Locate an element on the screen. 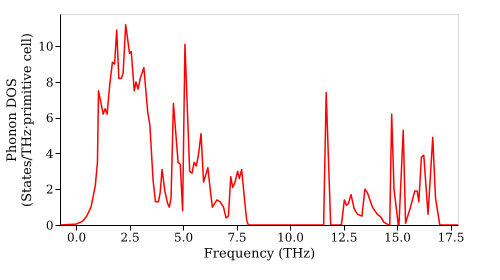 The height and width of the screenshot is (280, 500). x-tick-label: 15.0 is located at coordinates (397, 237).